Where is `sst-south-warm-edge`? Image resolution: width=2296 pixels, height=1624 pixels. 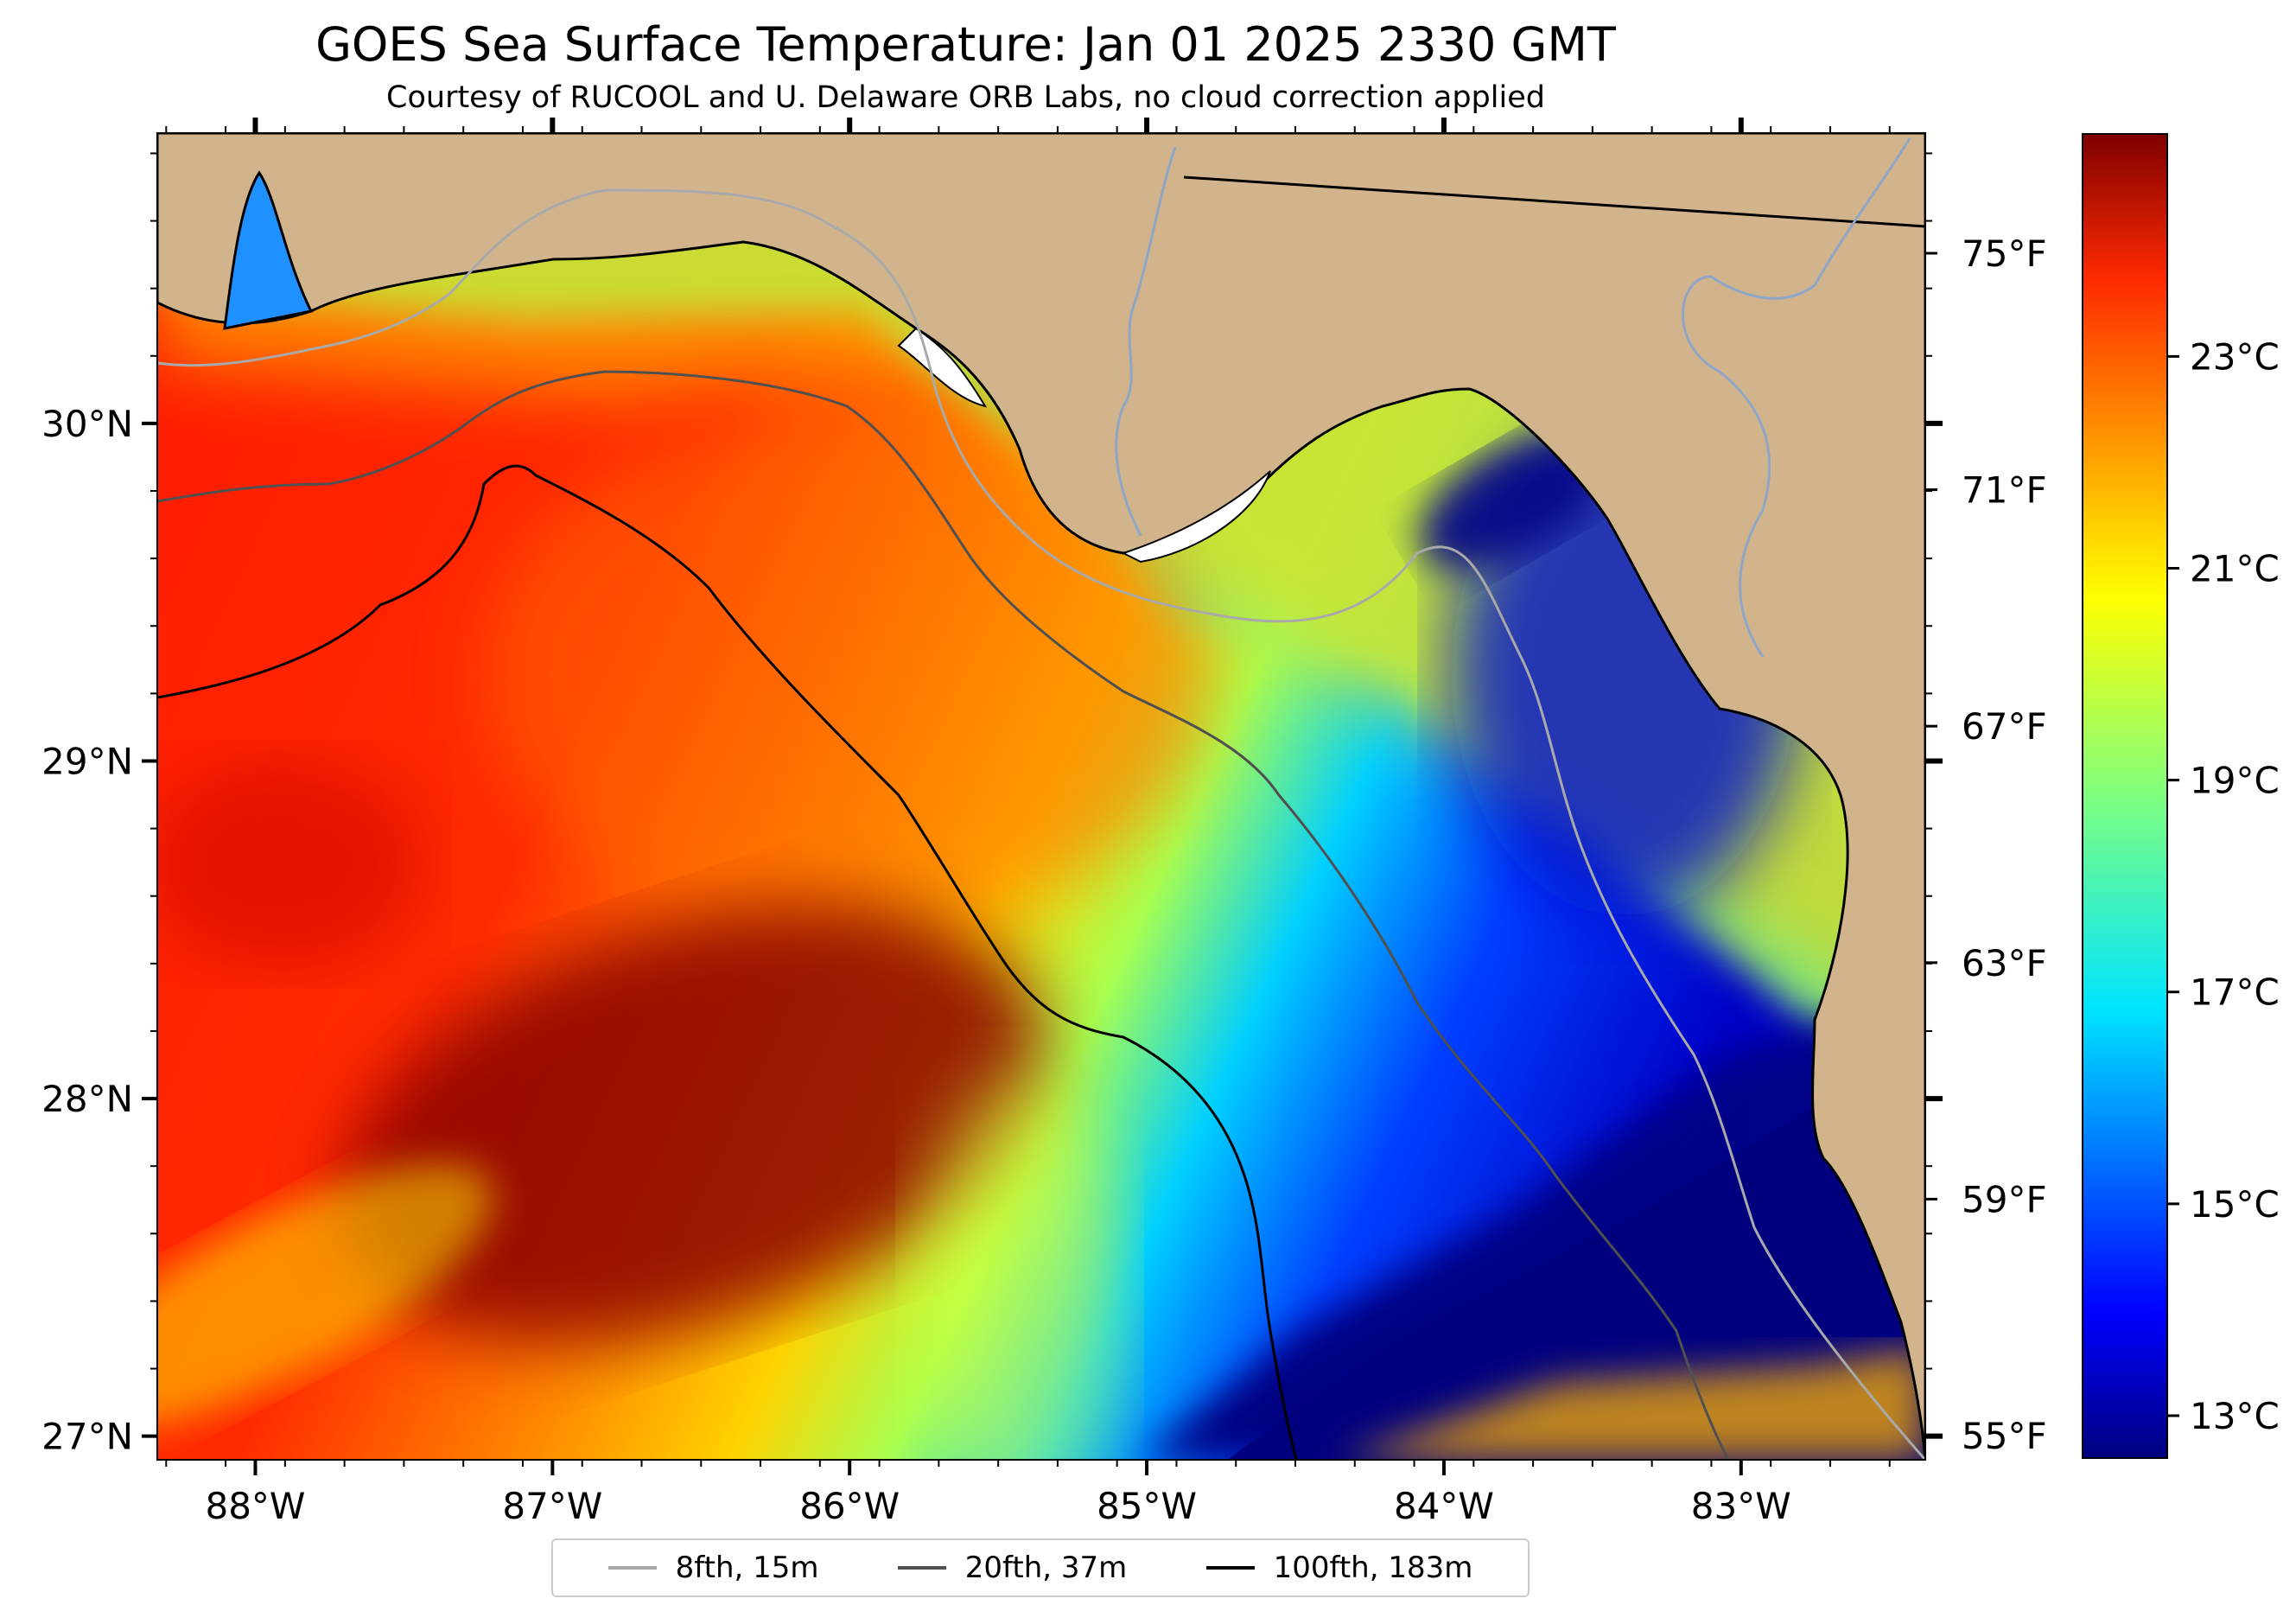 sst-south-warm-edge is located at coordinates (1632, 1404).